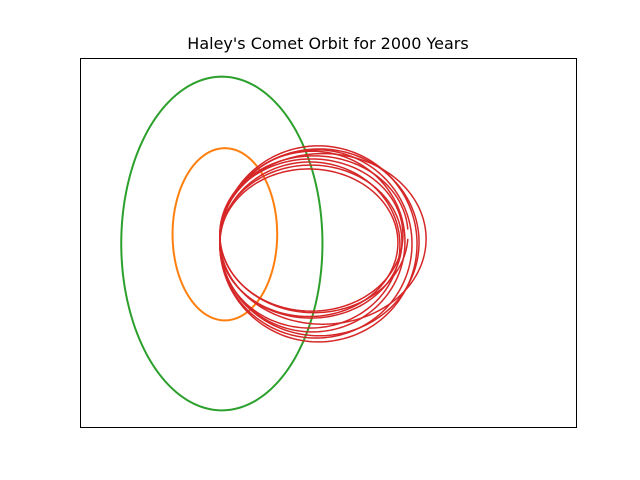 This screenshot has width=640, height=480. What do you see at coordinates (327, 43) in the screenshot?
I see `chart-title: Haley's Comet Orbit for 2000 Years` at bounding box center [327, 43].